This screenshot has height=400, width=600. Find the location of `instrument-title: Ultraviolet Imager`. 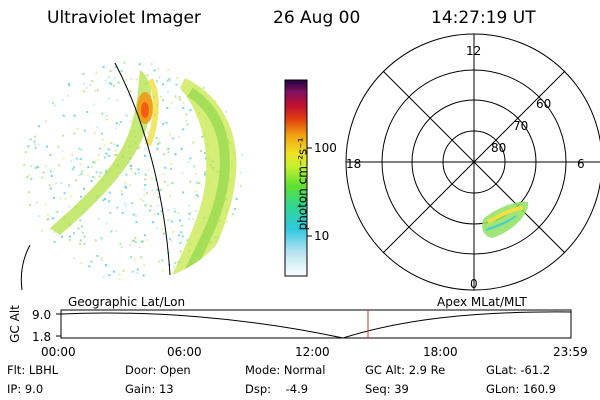

instrument-title: Ultraviolet Imager is located at coordinates (124, 18).